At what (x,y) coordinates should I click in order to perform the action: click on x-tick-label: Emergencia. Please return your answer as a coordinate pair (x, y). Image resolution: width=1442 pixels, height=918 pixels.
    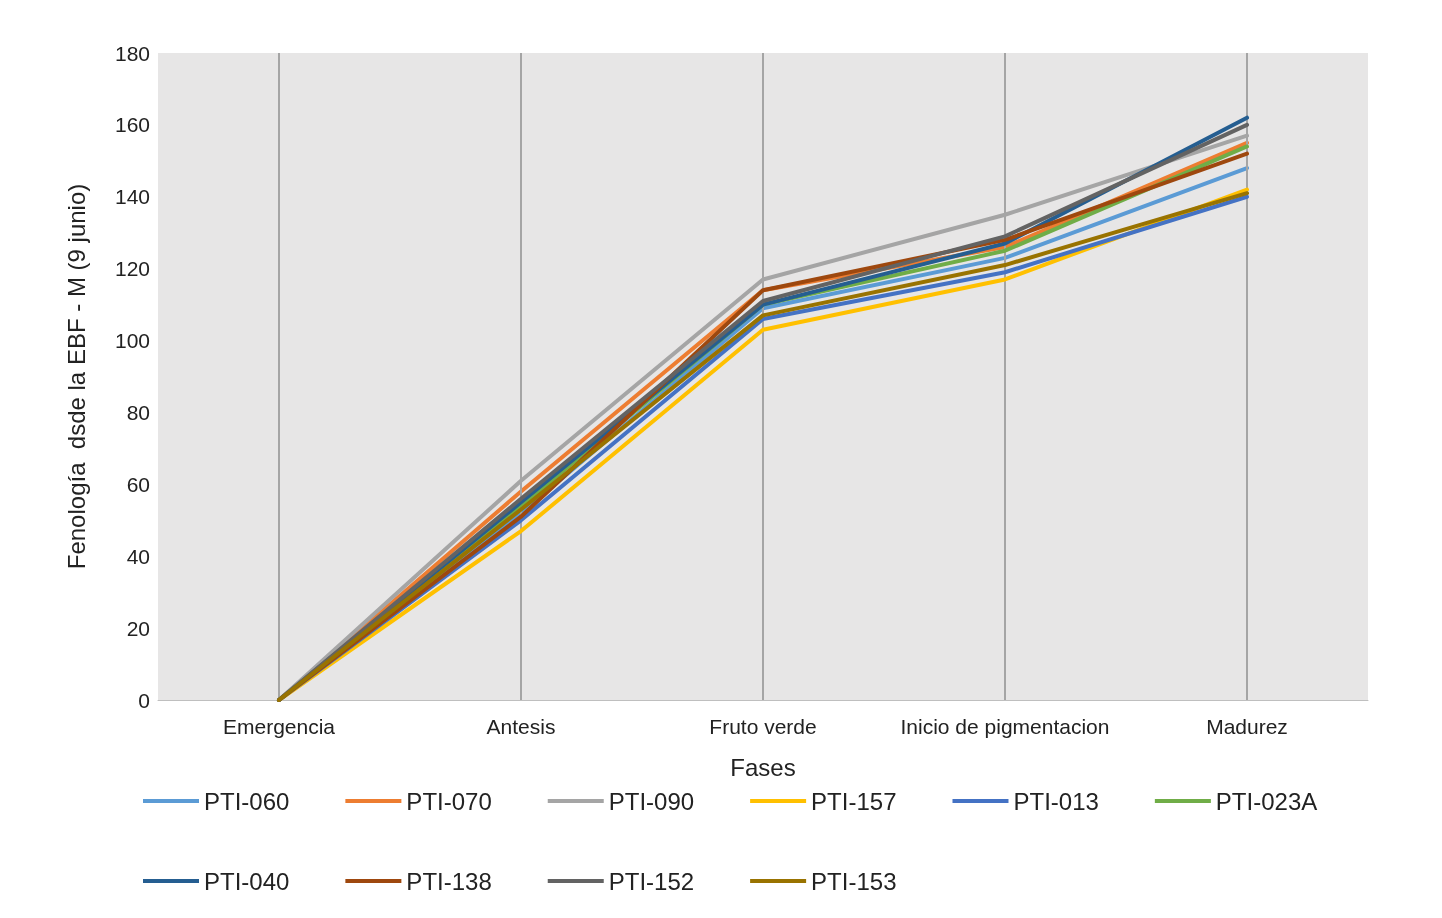
    Looking at the image, I should click on (279, 726).